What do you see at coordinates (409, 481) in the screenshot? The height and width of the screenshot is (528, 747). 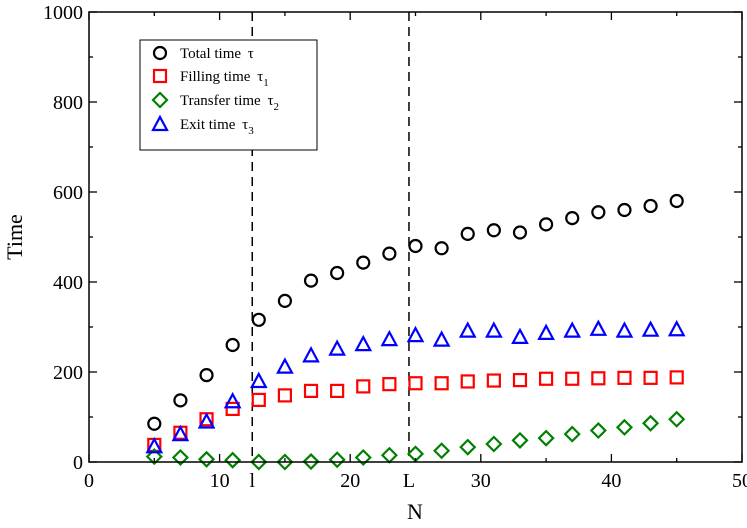 I see `x-tick-label-L: L` at bounding box center [409, 481].